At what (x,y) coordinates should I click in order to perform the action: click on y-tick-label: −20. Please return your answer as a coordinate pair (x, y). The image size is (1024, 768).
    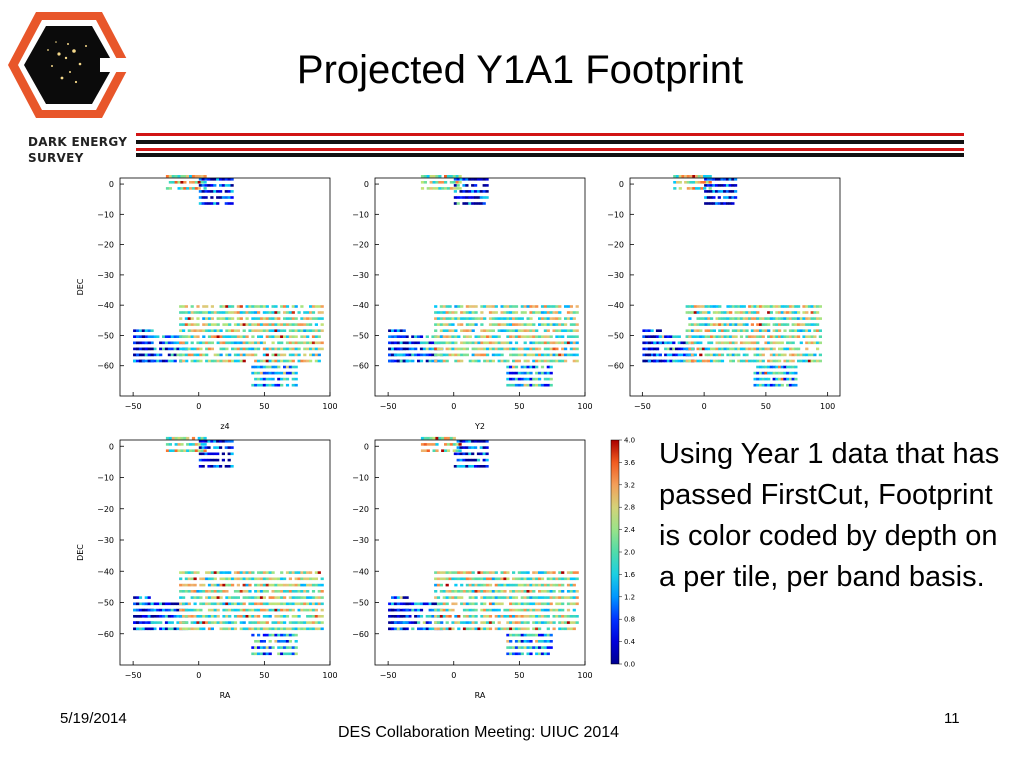
    Looking at the image, I should click on (360, 509).